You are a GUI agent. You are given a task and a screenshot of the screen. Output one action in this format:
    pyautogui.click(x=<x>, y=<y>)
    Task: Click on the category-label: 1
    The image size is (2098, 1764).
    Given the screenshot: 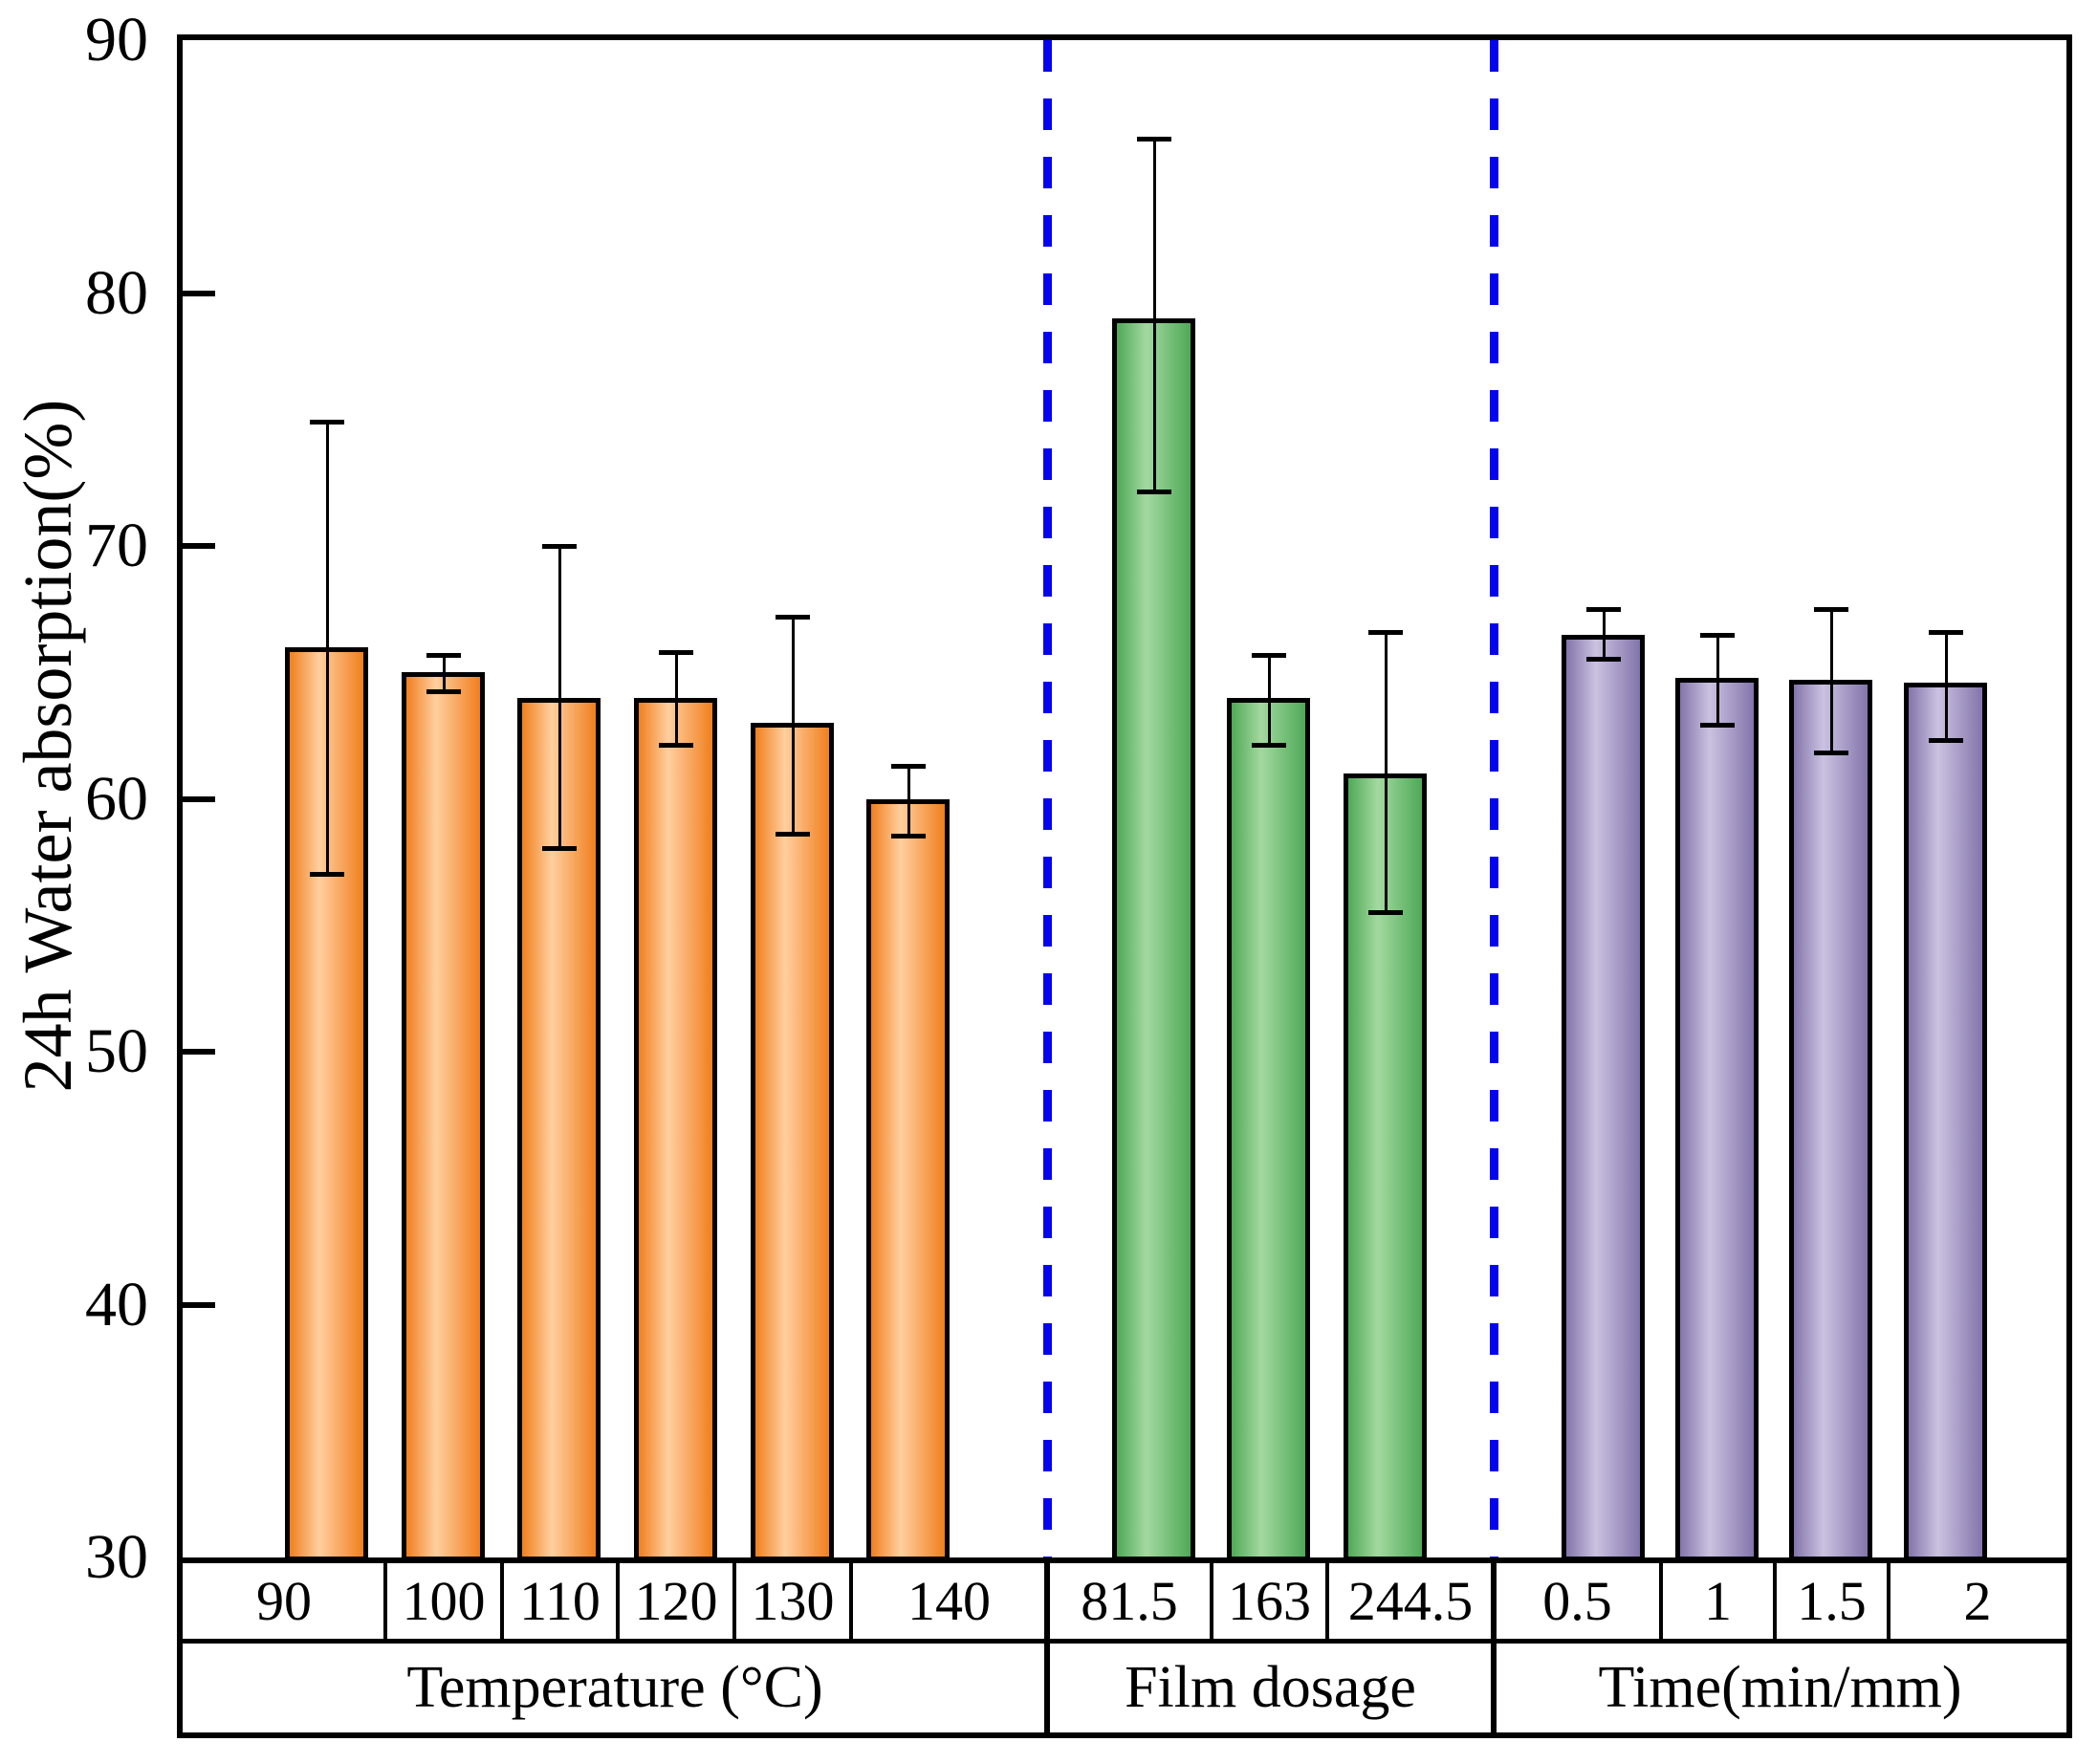 What is the action you would take?
    pyautogui.click(x=1718, y=1601)
    